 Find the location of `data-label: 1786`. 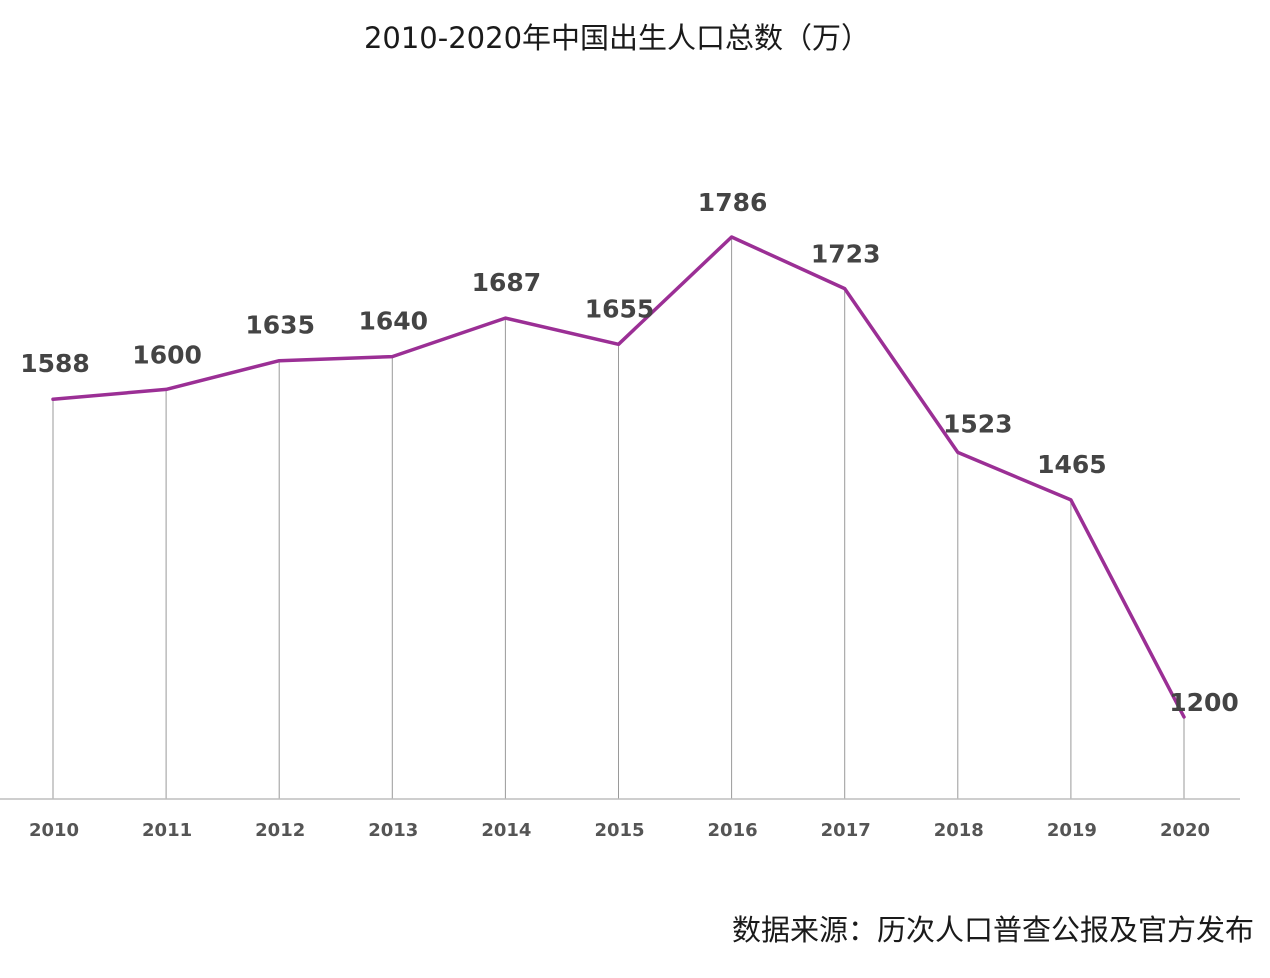

data-label: 1786 is located at coordinates (733, 202).